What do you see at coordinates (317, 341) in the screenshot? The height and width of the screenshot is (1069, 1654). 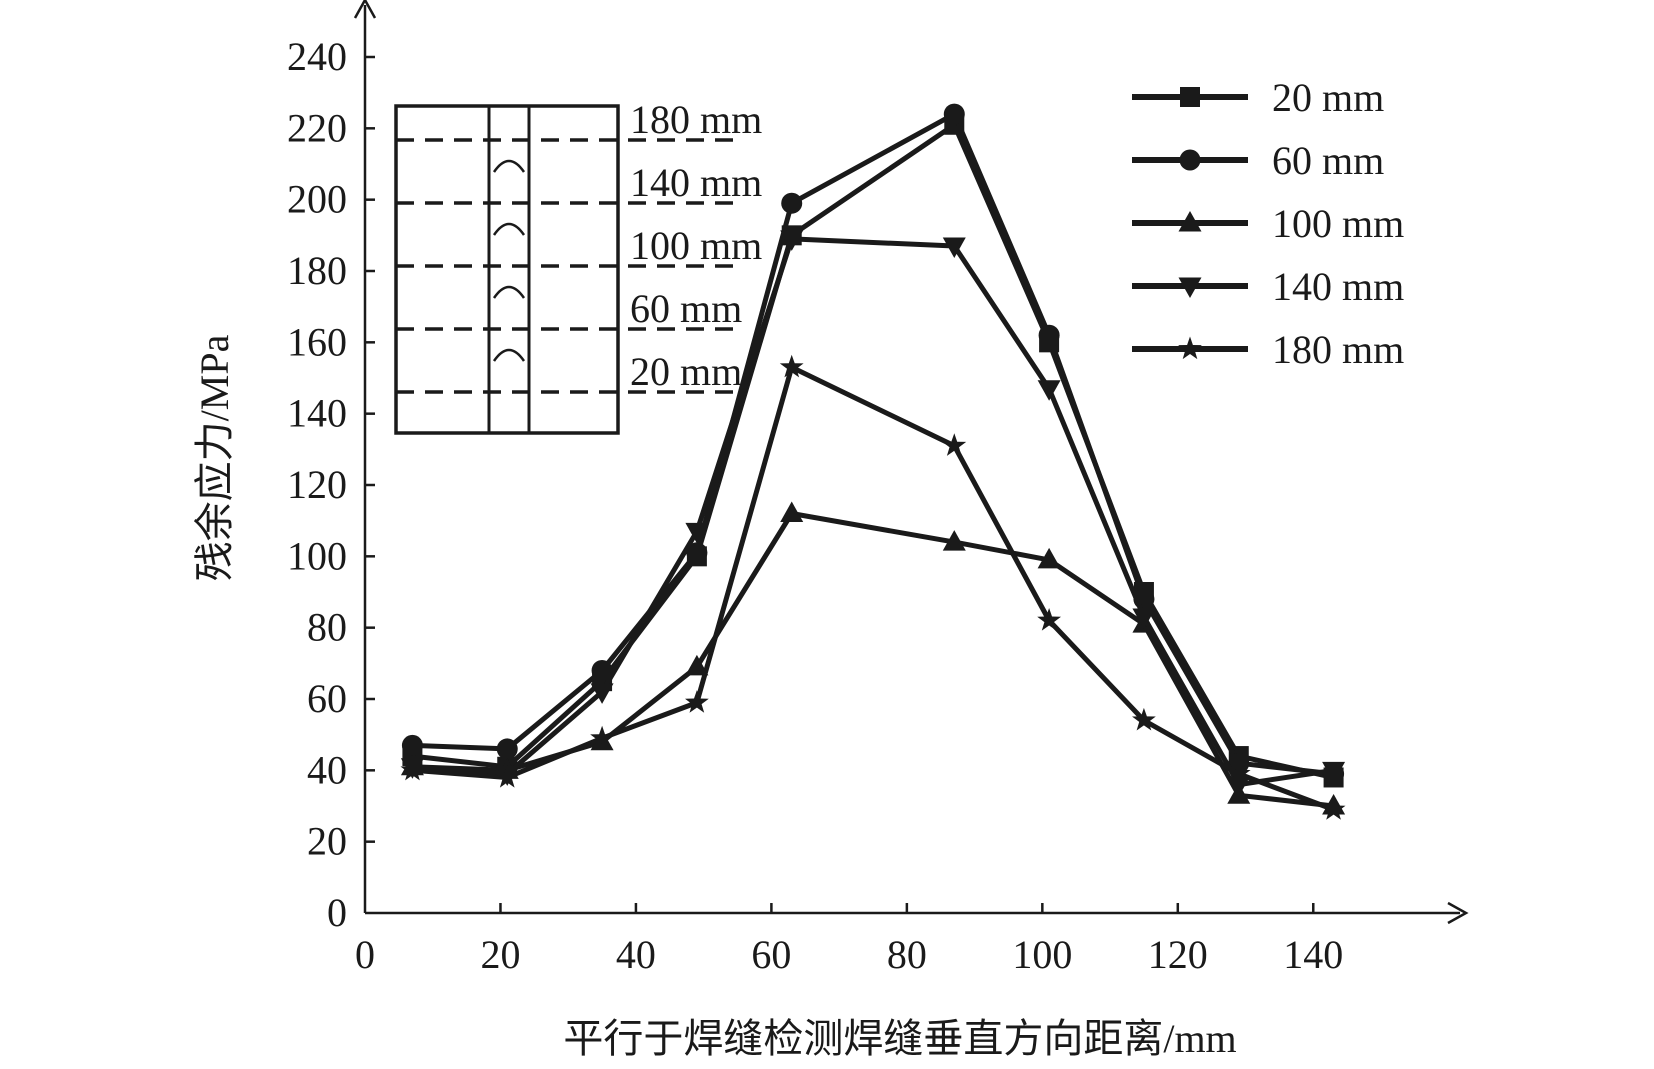 I see `y-tick-label: 160` at bounding box center [317, 341].